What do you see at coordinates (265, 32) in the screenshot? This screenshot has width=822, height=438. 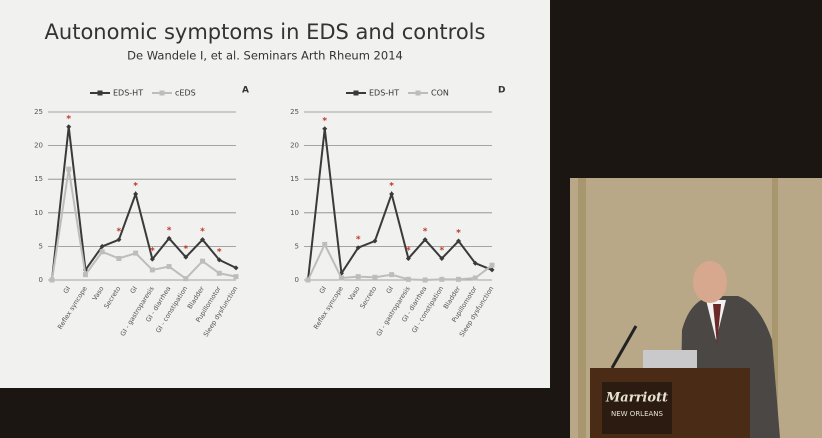 I see `slide-title: Autonomic symptoms in EDS and controls` at bounding box center [265, 32].